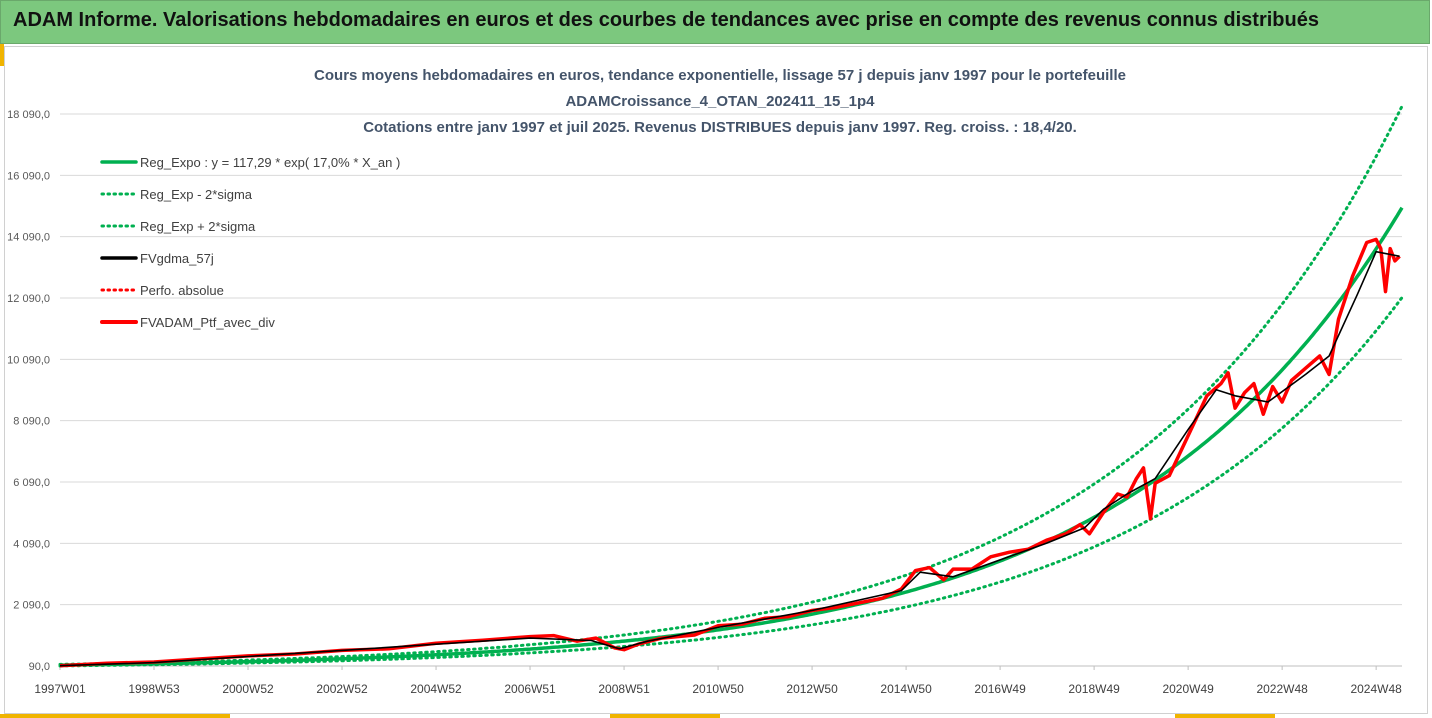  What do you see at coordinates (812, 689) in the screenshot?
I see `x-tick-label: 2012W50` at bounding box center [812, 689].